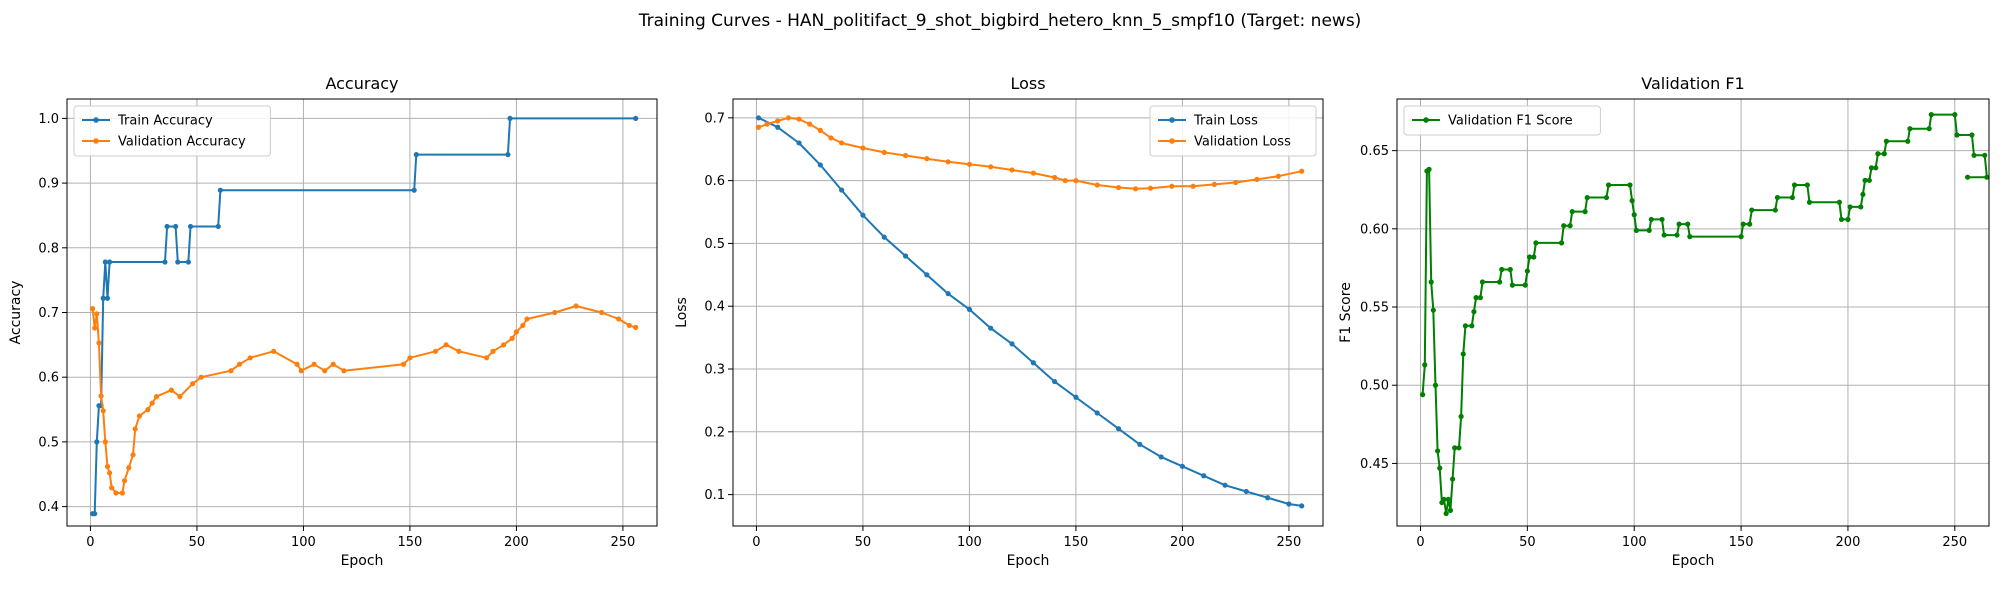 The height and width of the screenshot is (600, 2000). What do you see at coordinates (1374, 151) in the screenshot?
I see `chart-validation-f1-ytick-label: 0.65` at bounding box center [1374, 151].